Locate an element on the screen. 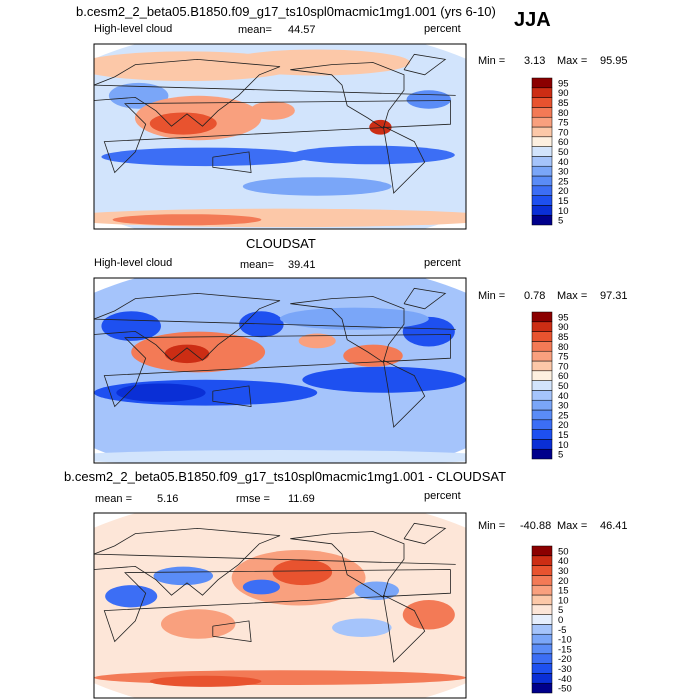  panel3-colorbar-tick-label: 15 is located at coordinates (563, 591).